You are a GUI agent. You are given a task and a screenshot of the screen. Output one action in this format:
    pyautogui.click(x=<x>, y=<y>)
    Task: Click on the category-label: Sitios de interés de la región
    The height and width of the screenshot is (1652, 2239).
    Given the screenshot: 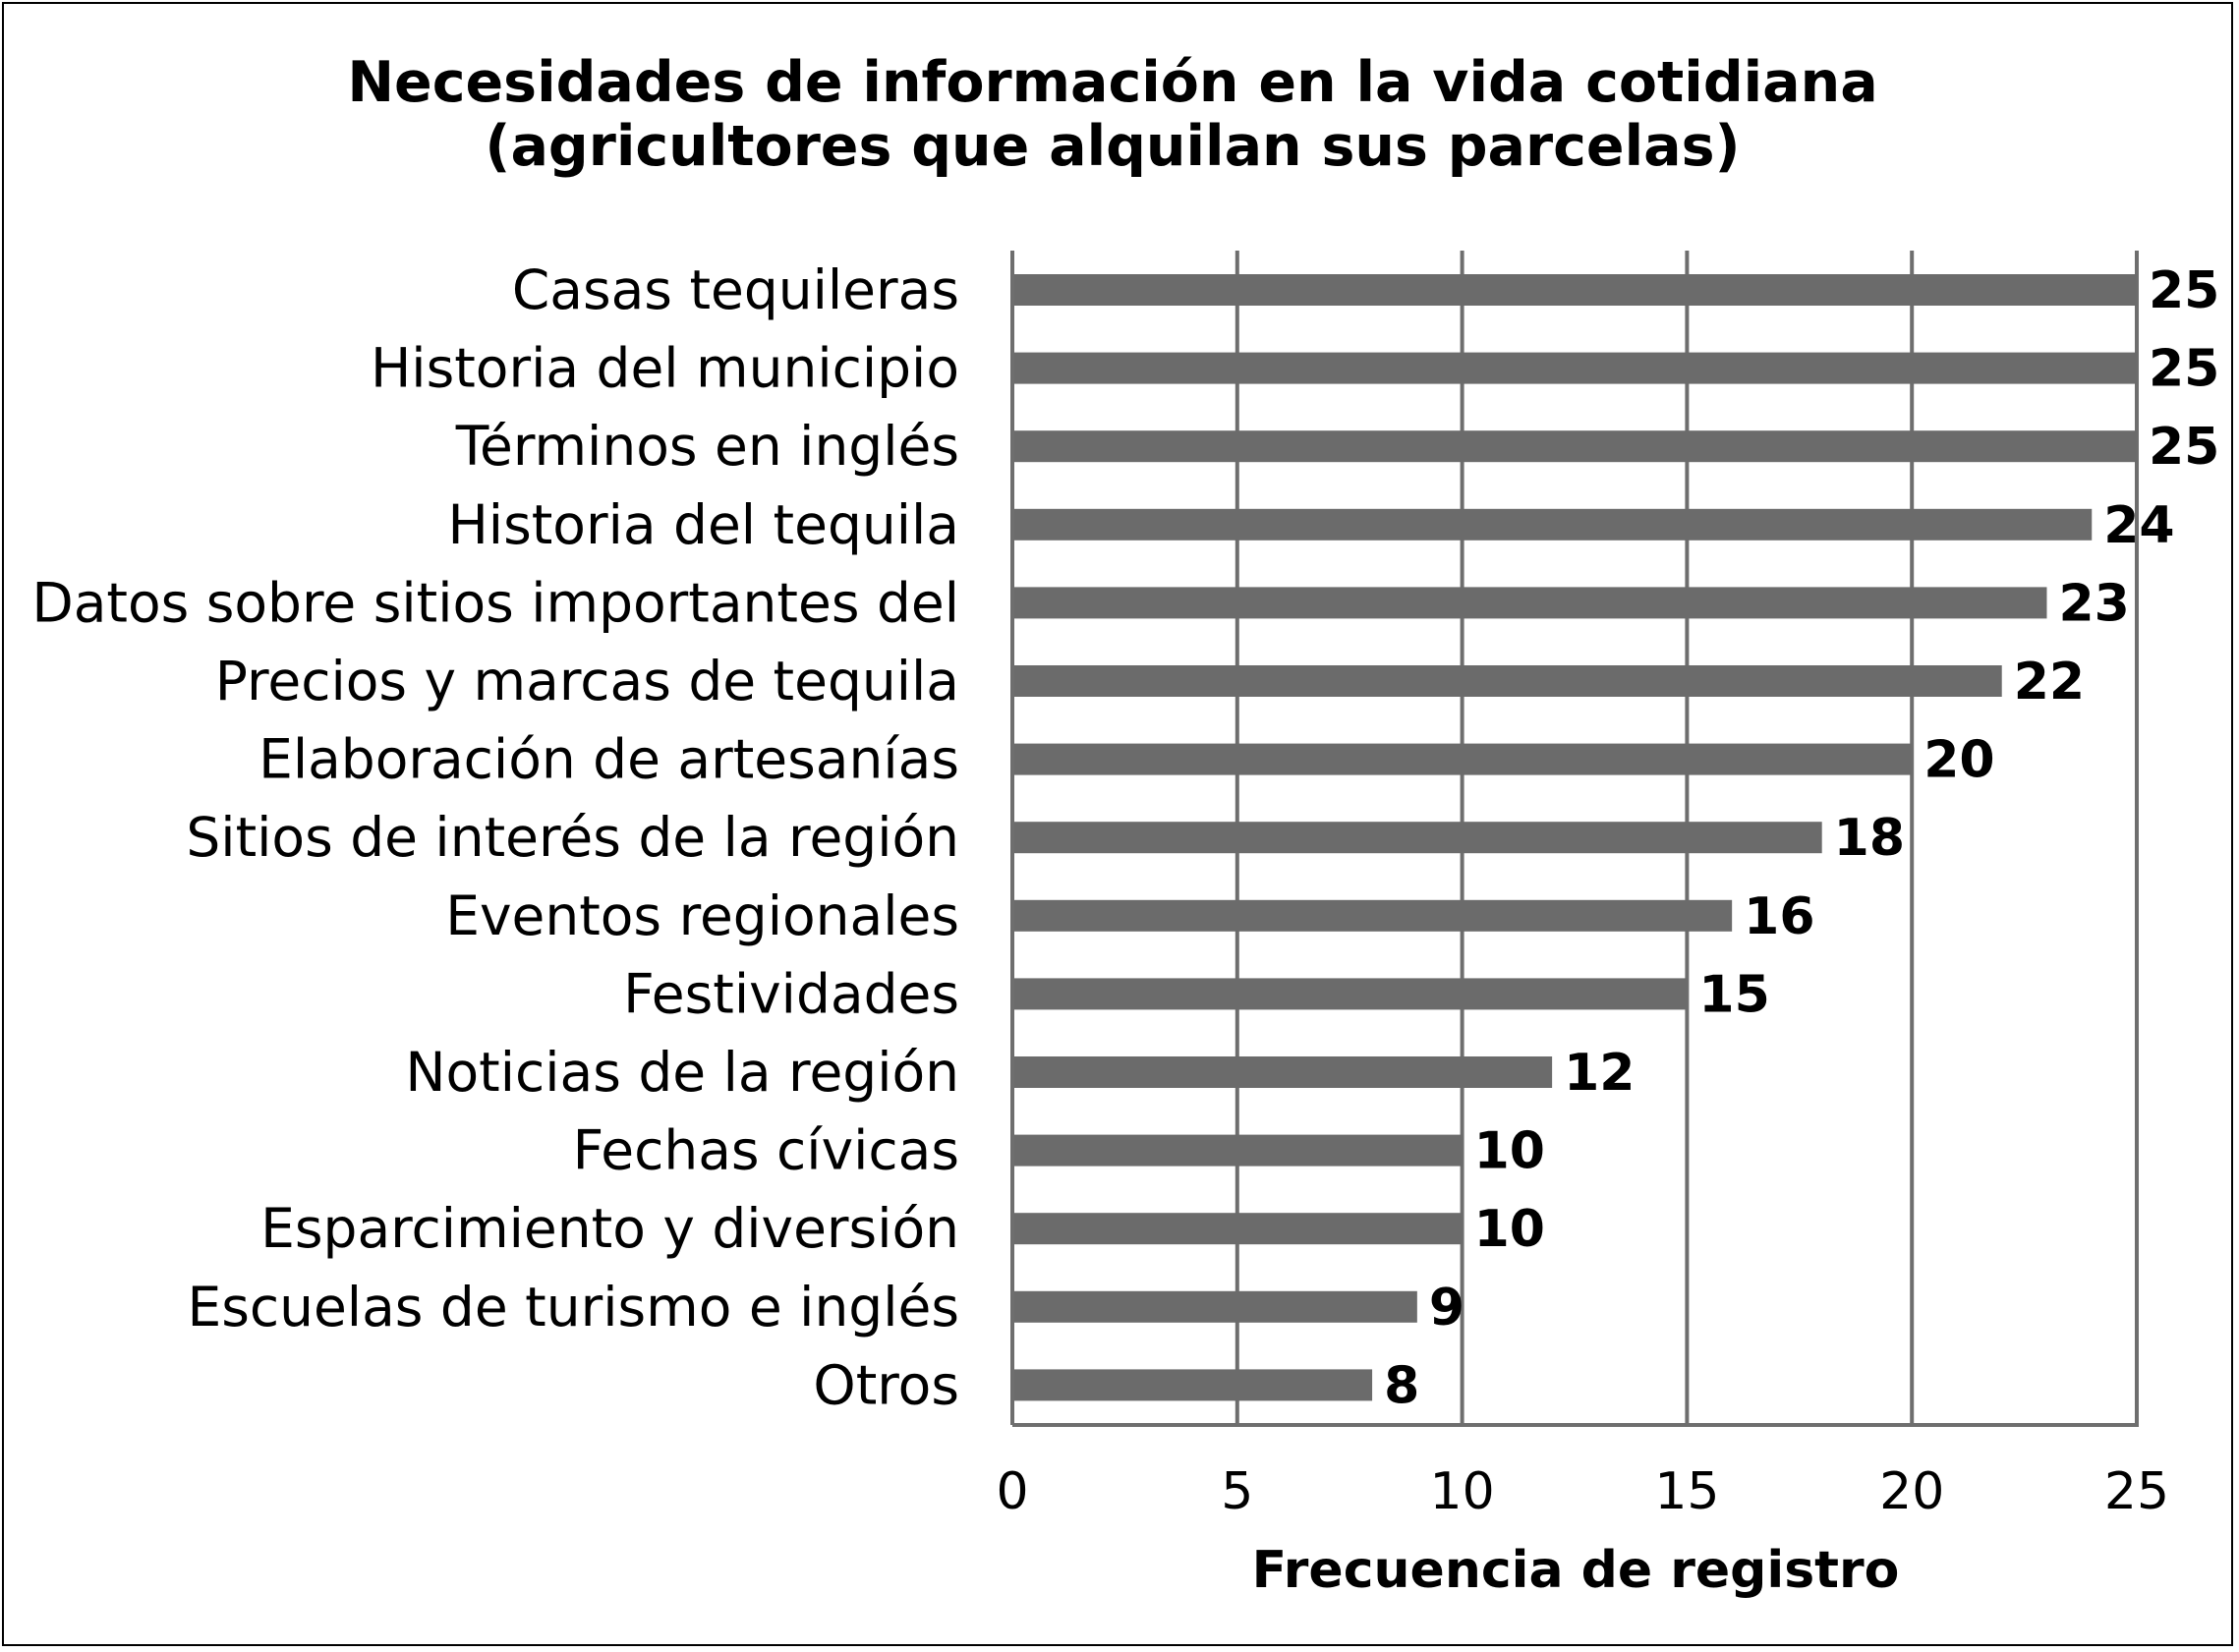 What is the action you would take?
    pyautogui.click(x=573, y=837)
    